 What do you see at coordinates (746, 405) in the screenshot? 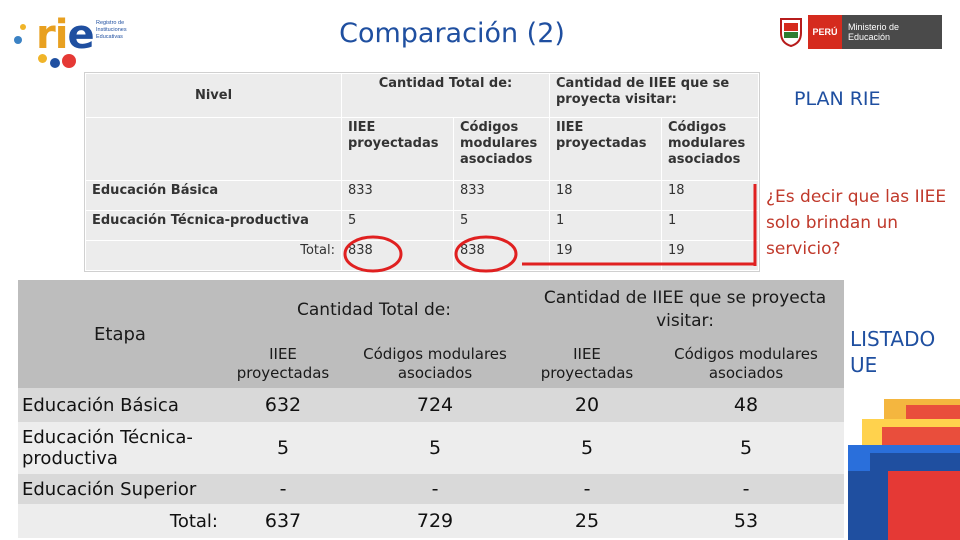
I see `cell-value: 48` at bounding box center [746, 405].